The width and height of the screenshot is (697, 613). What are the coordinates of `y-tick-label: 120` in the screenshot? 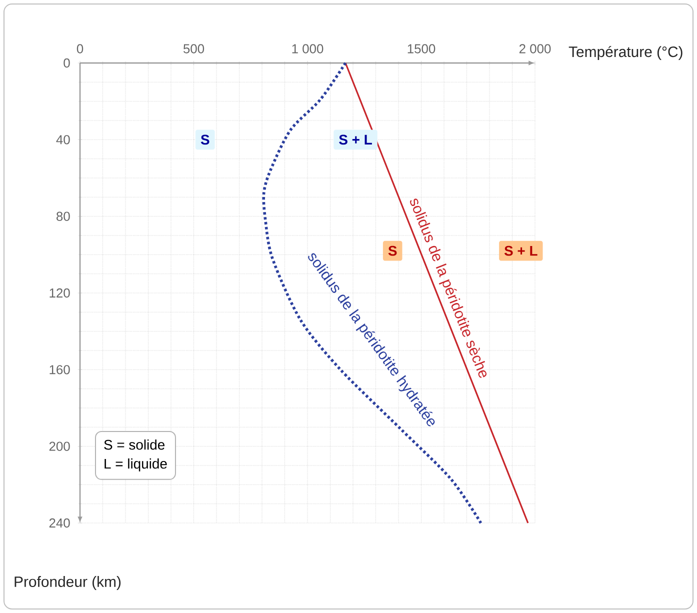 It's located at (60, 293).